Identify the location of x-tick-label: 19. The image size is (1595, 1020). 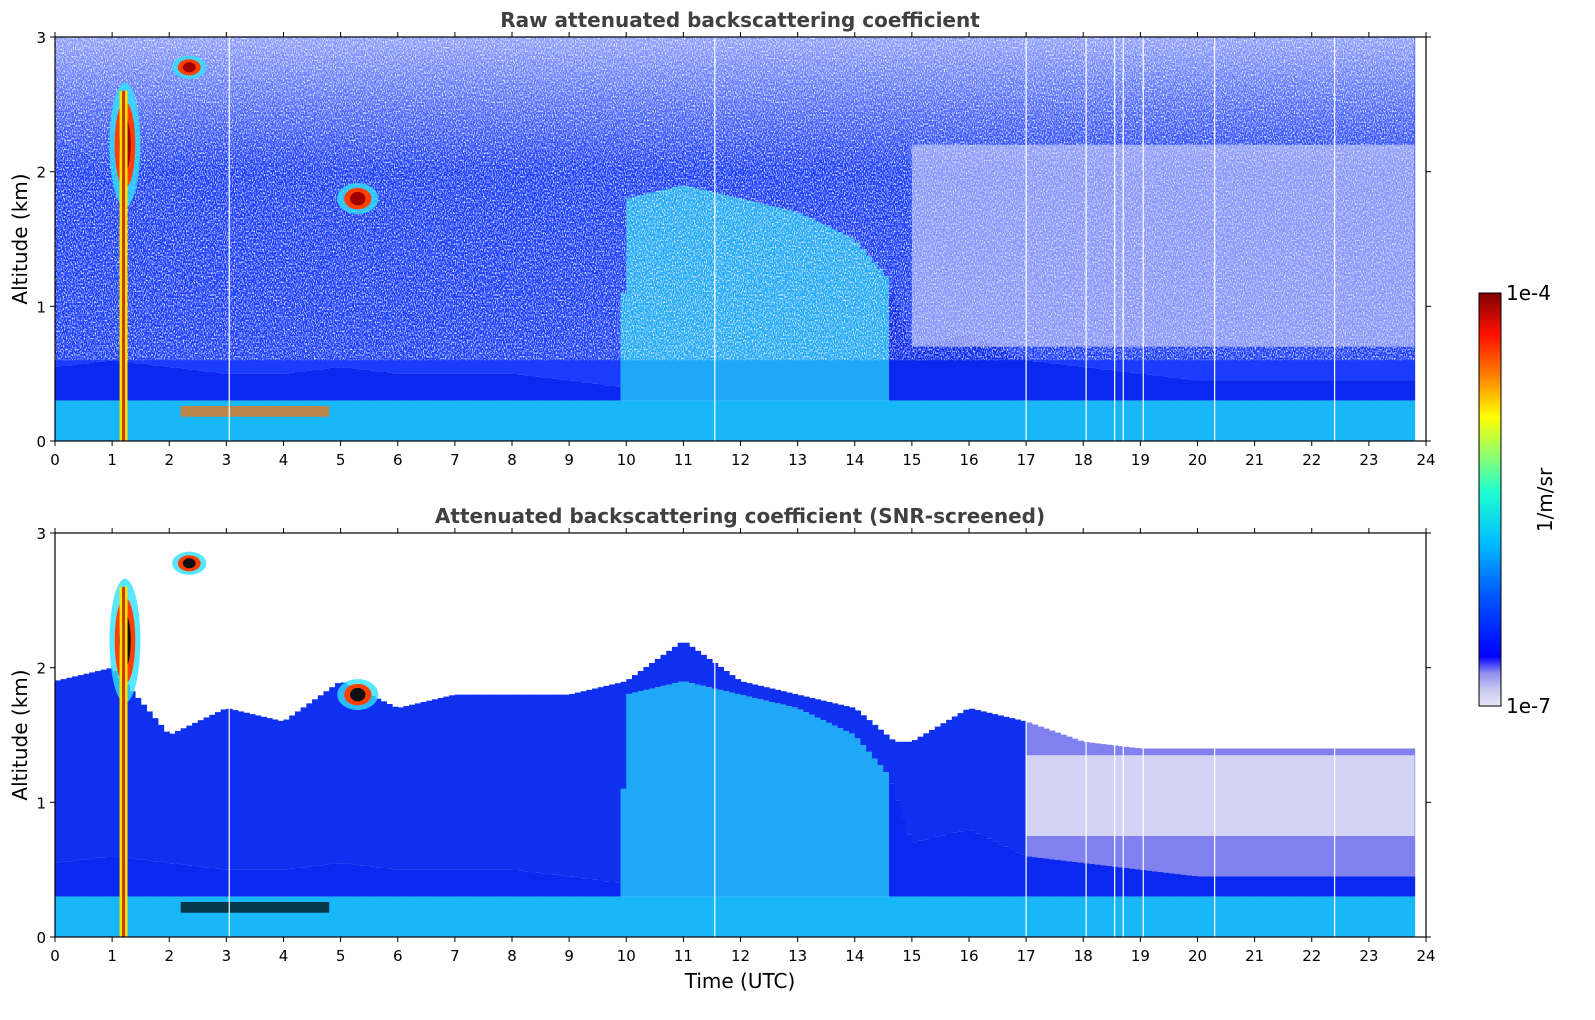
(1140, 956).